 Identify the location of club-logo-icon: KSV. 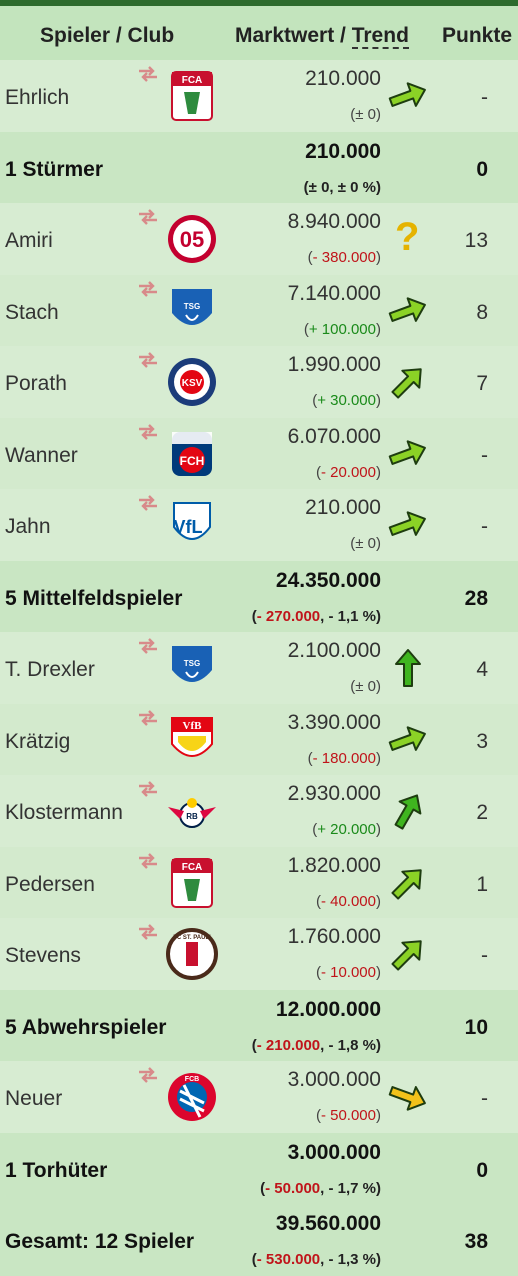
(192, 382).